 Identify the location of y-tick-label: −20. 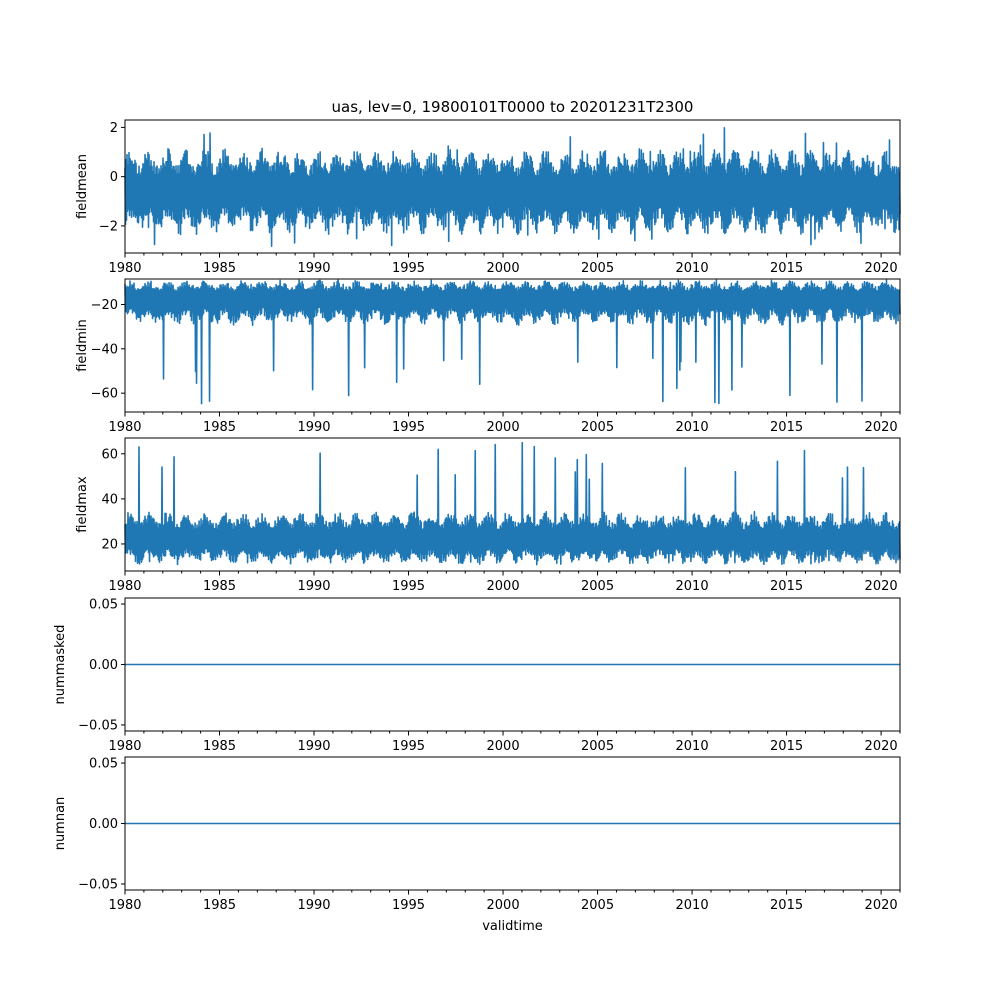
(104, 305).